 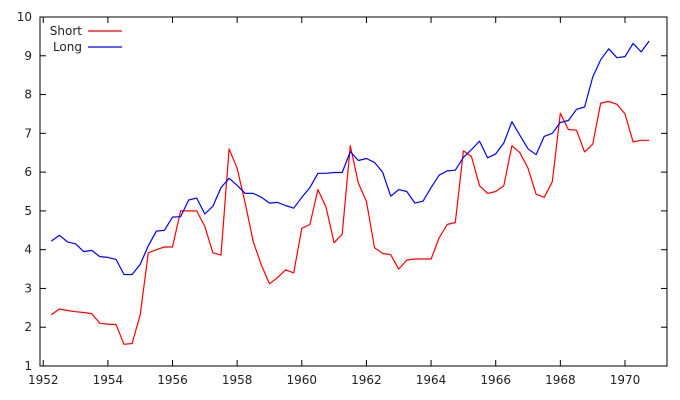 What do you see at coordinates (67, 47) in the screenshot?
I see `legend-label-long: Long` at bounding box center [67, 47].